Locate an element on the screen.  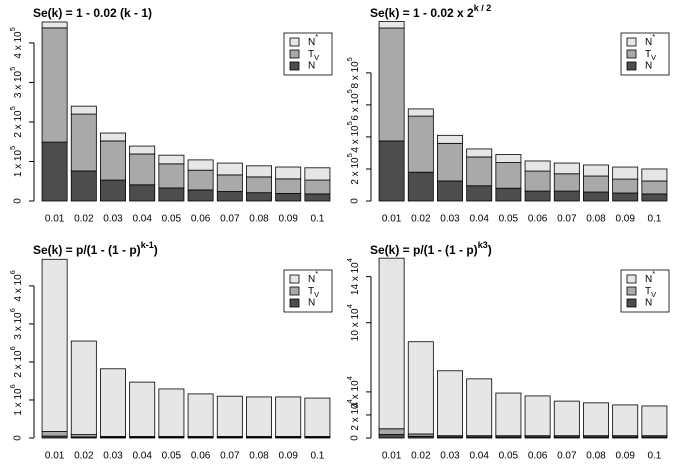
text-part: 1 x 10 is located at coordinates (18, 402).